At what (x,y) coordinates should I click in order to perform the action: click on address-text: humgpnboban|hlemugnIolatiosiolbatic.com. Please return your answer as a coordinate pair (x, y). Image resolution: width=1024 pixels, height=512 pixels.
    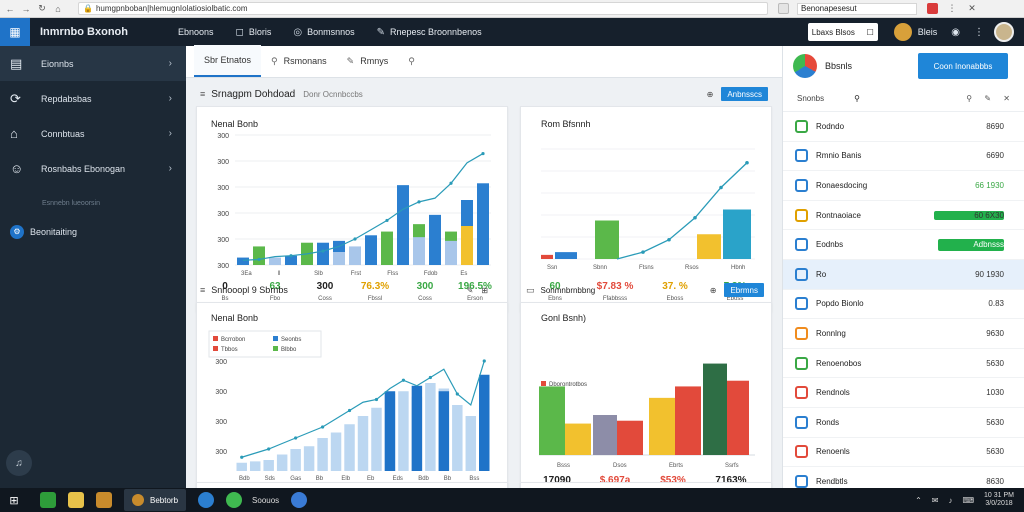
    Looking at the image, I should click on (171, 8).